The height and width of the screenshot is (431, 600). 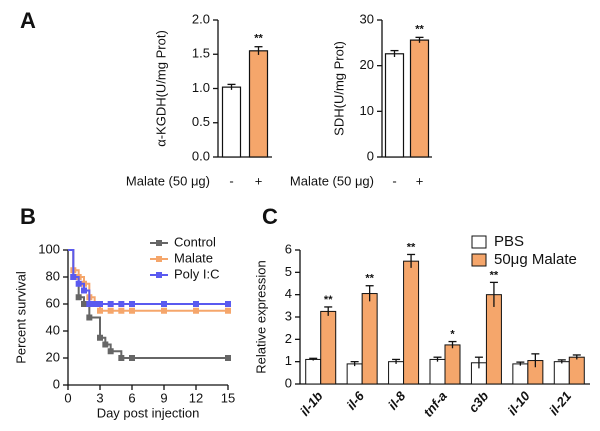 I want to click on x-tick-label: il-6, so click(x=356, y=400).